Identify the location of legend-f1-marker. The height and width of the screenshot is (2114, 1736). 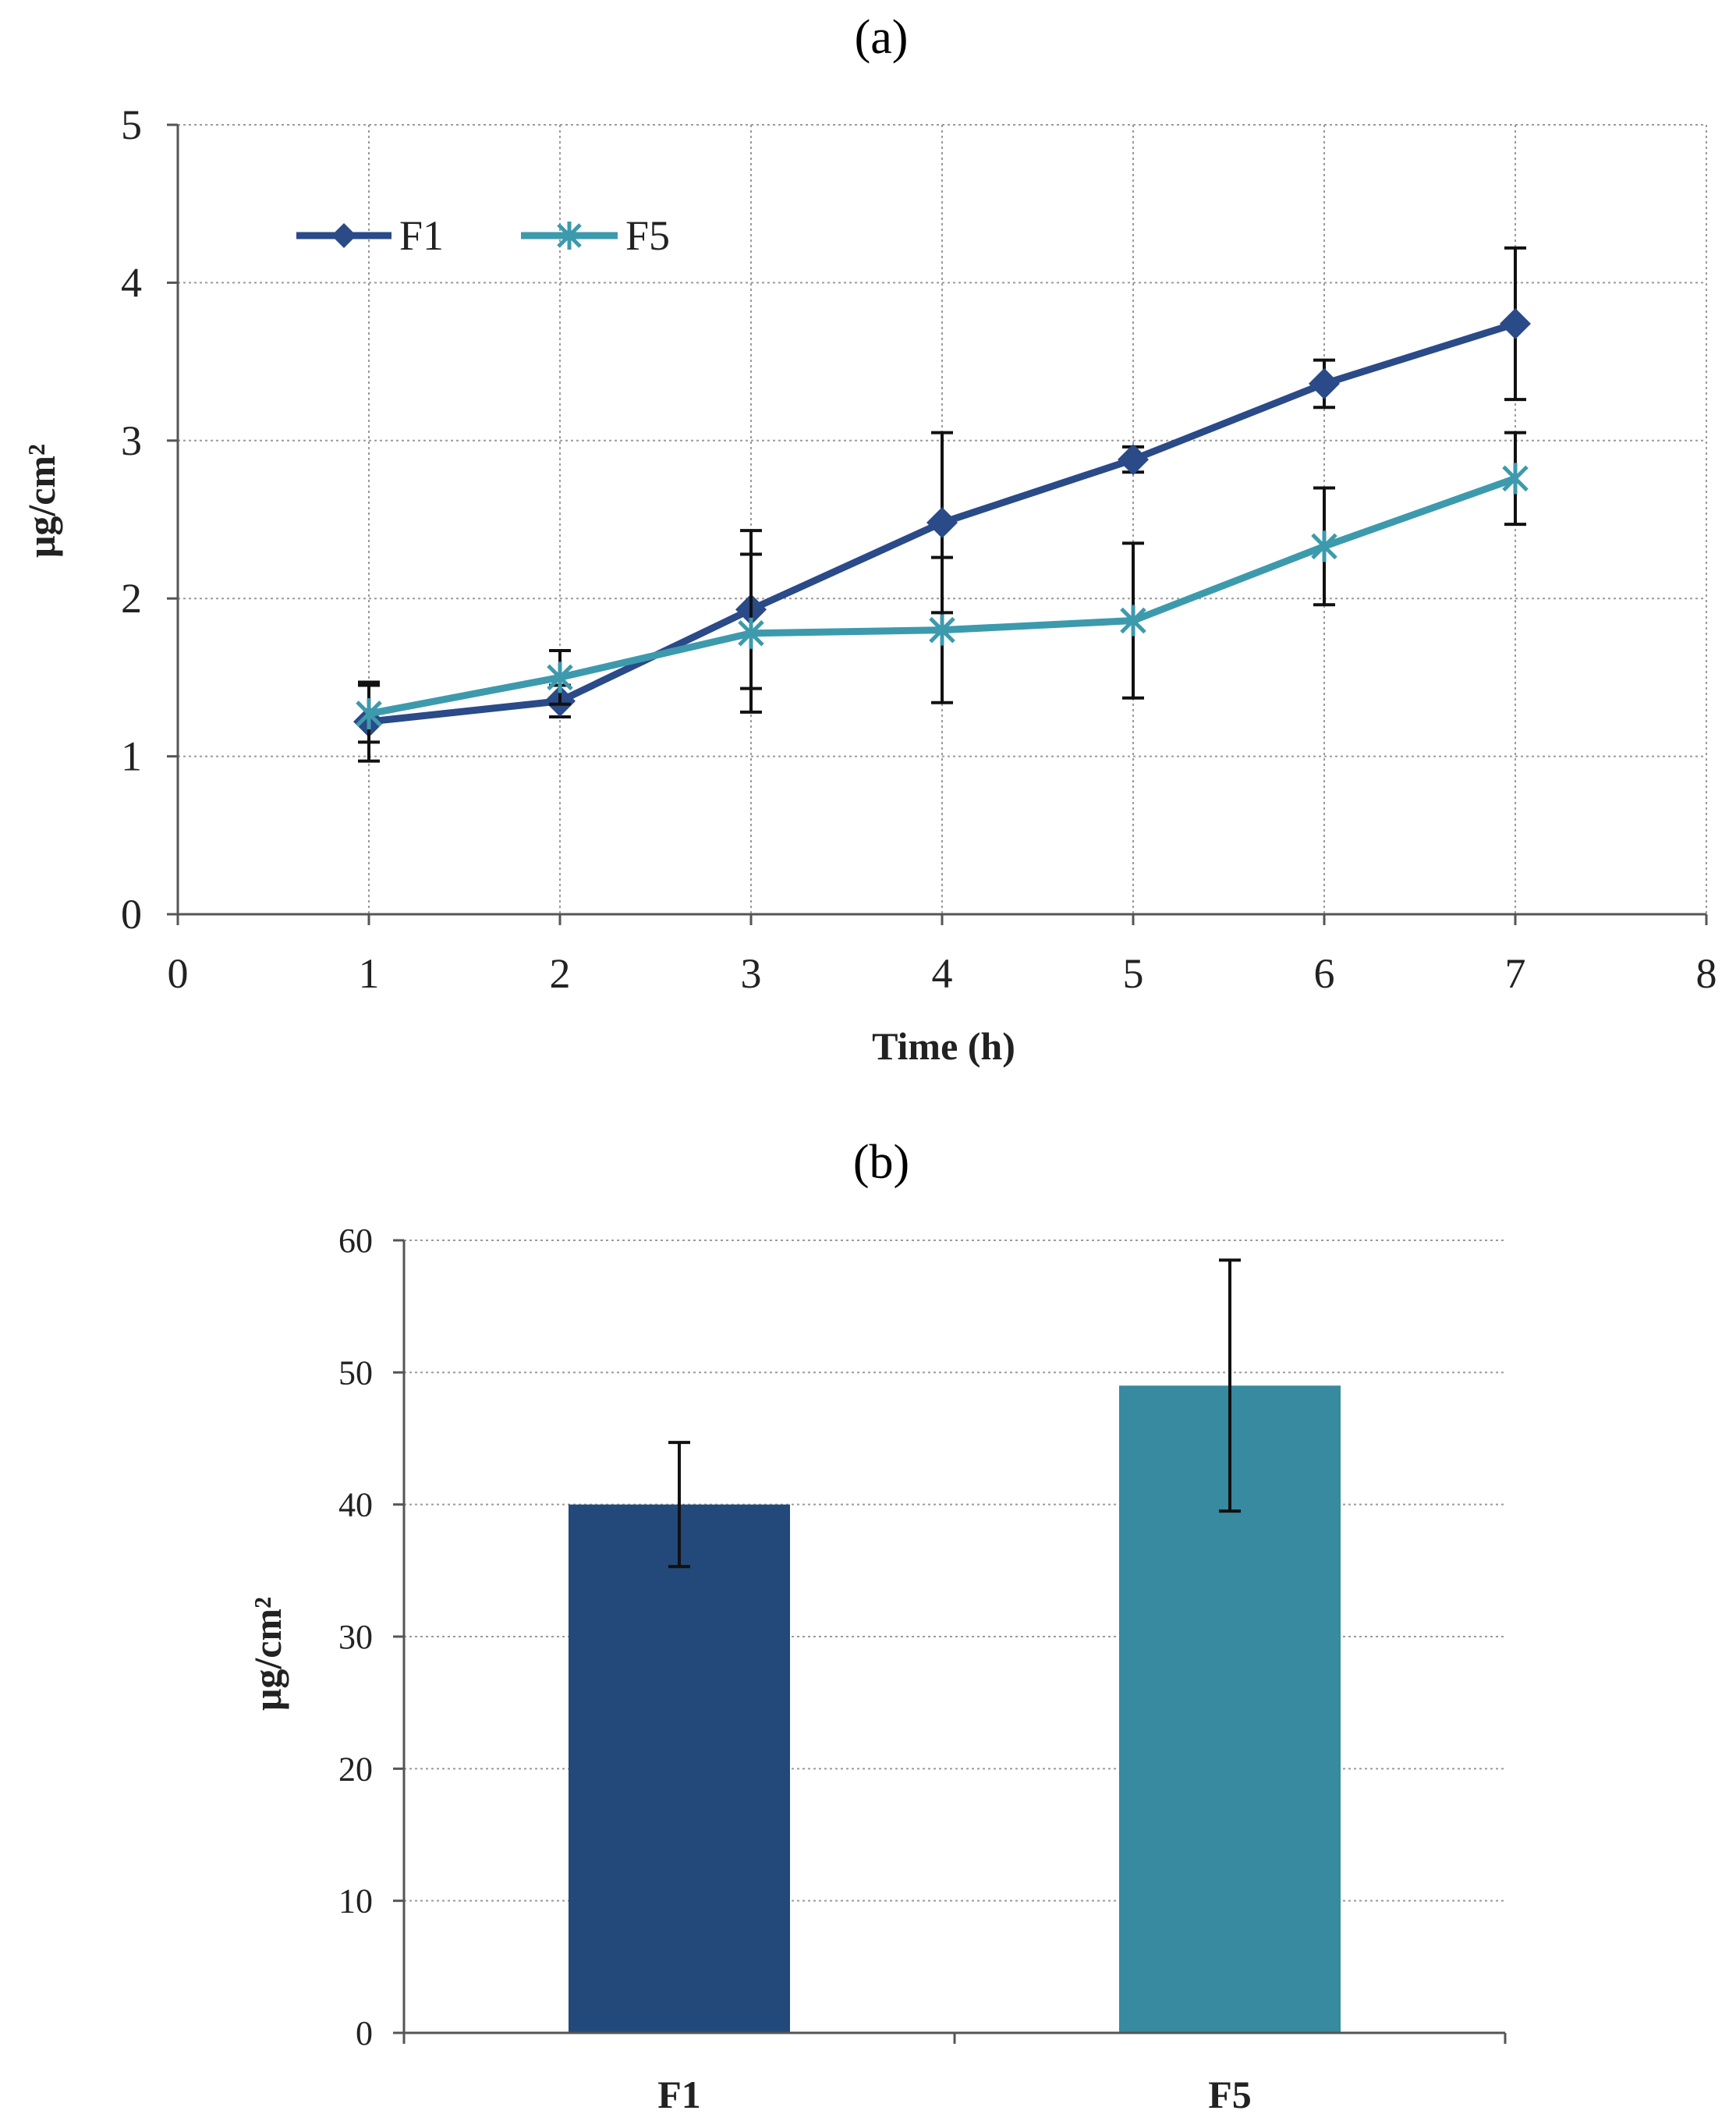
(343, 235).